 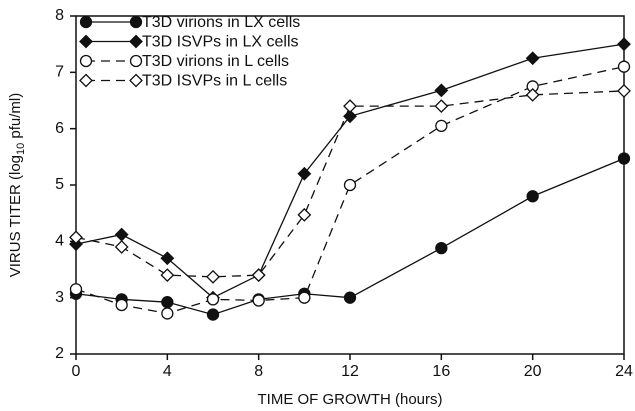 I want to click on y-tick-label: 7, so click(x=59, y=72).